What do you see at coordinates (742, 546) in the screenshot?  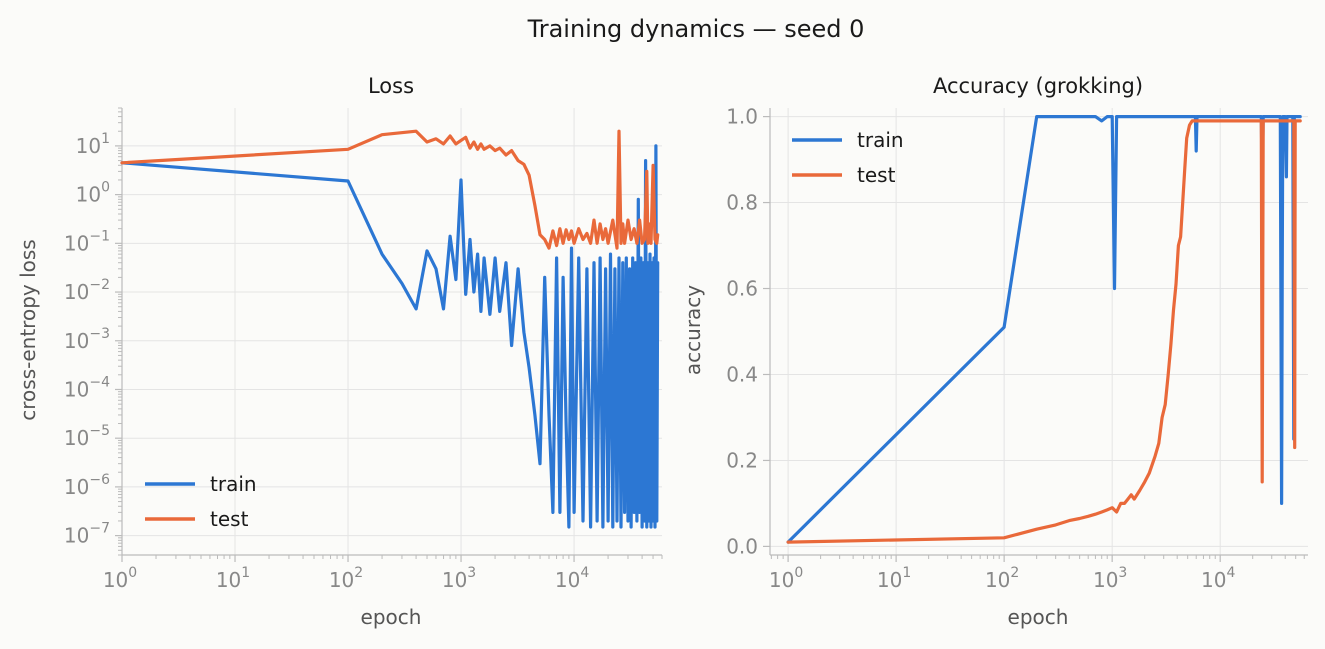 I see `y-tick-label: 0.0` at bounding box center [742, 546].